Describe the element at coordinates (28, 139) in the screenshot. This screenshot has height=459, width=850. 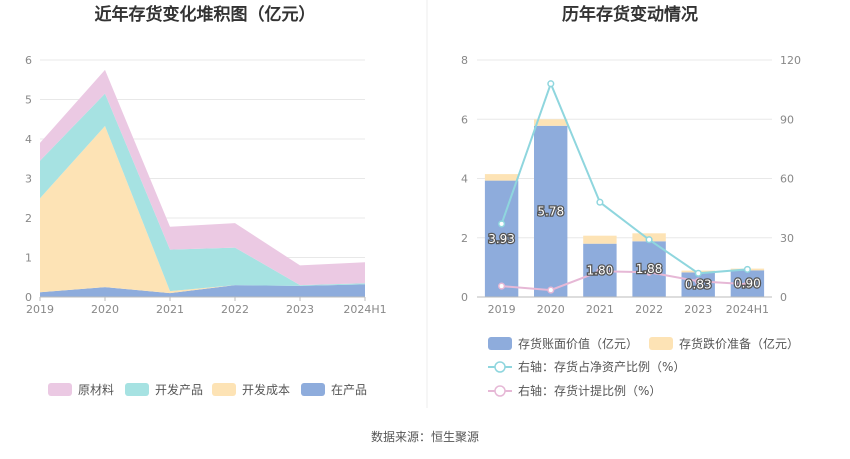
I see `left-y-tick-label: 4` at that location.